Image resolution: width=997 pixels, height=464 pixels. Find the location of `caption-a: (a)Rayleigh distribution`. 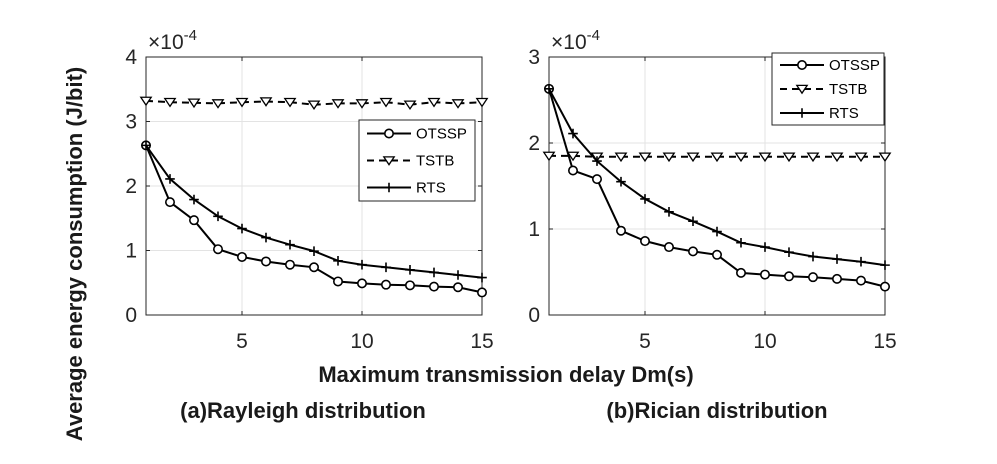

caption-a: (a)Rayleigh distribution is located at coordinates (303, 410).